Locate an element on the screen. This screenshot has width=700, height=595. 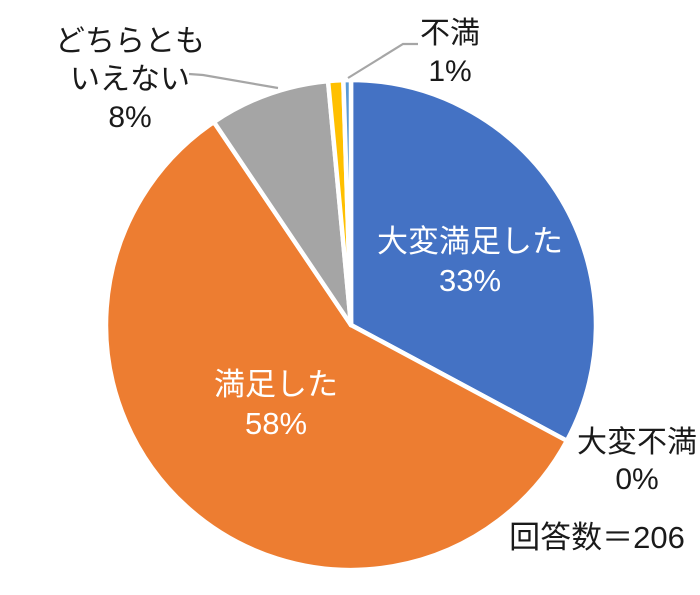
label-neither: どちらとも いえない 8% is located at coordinates (130, 79).